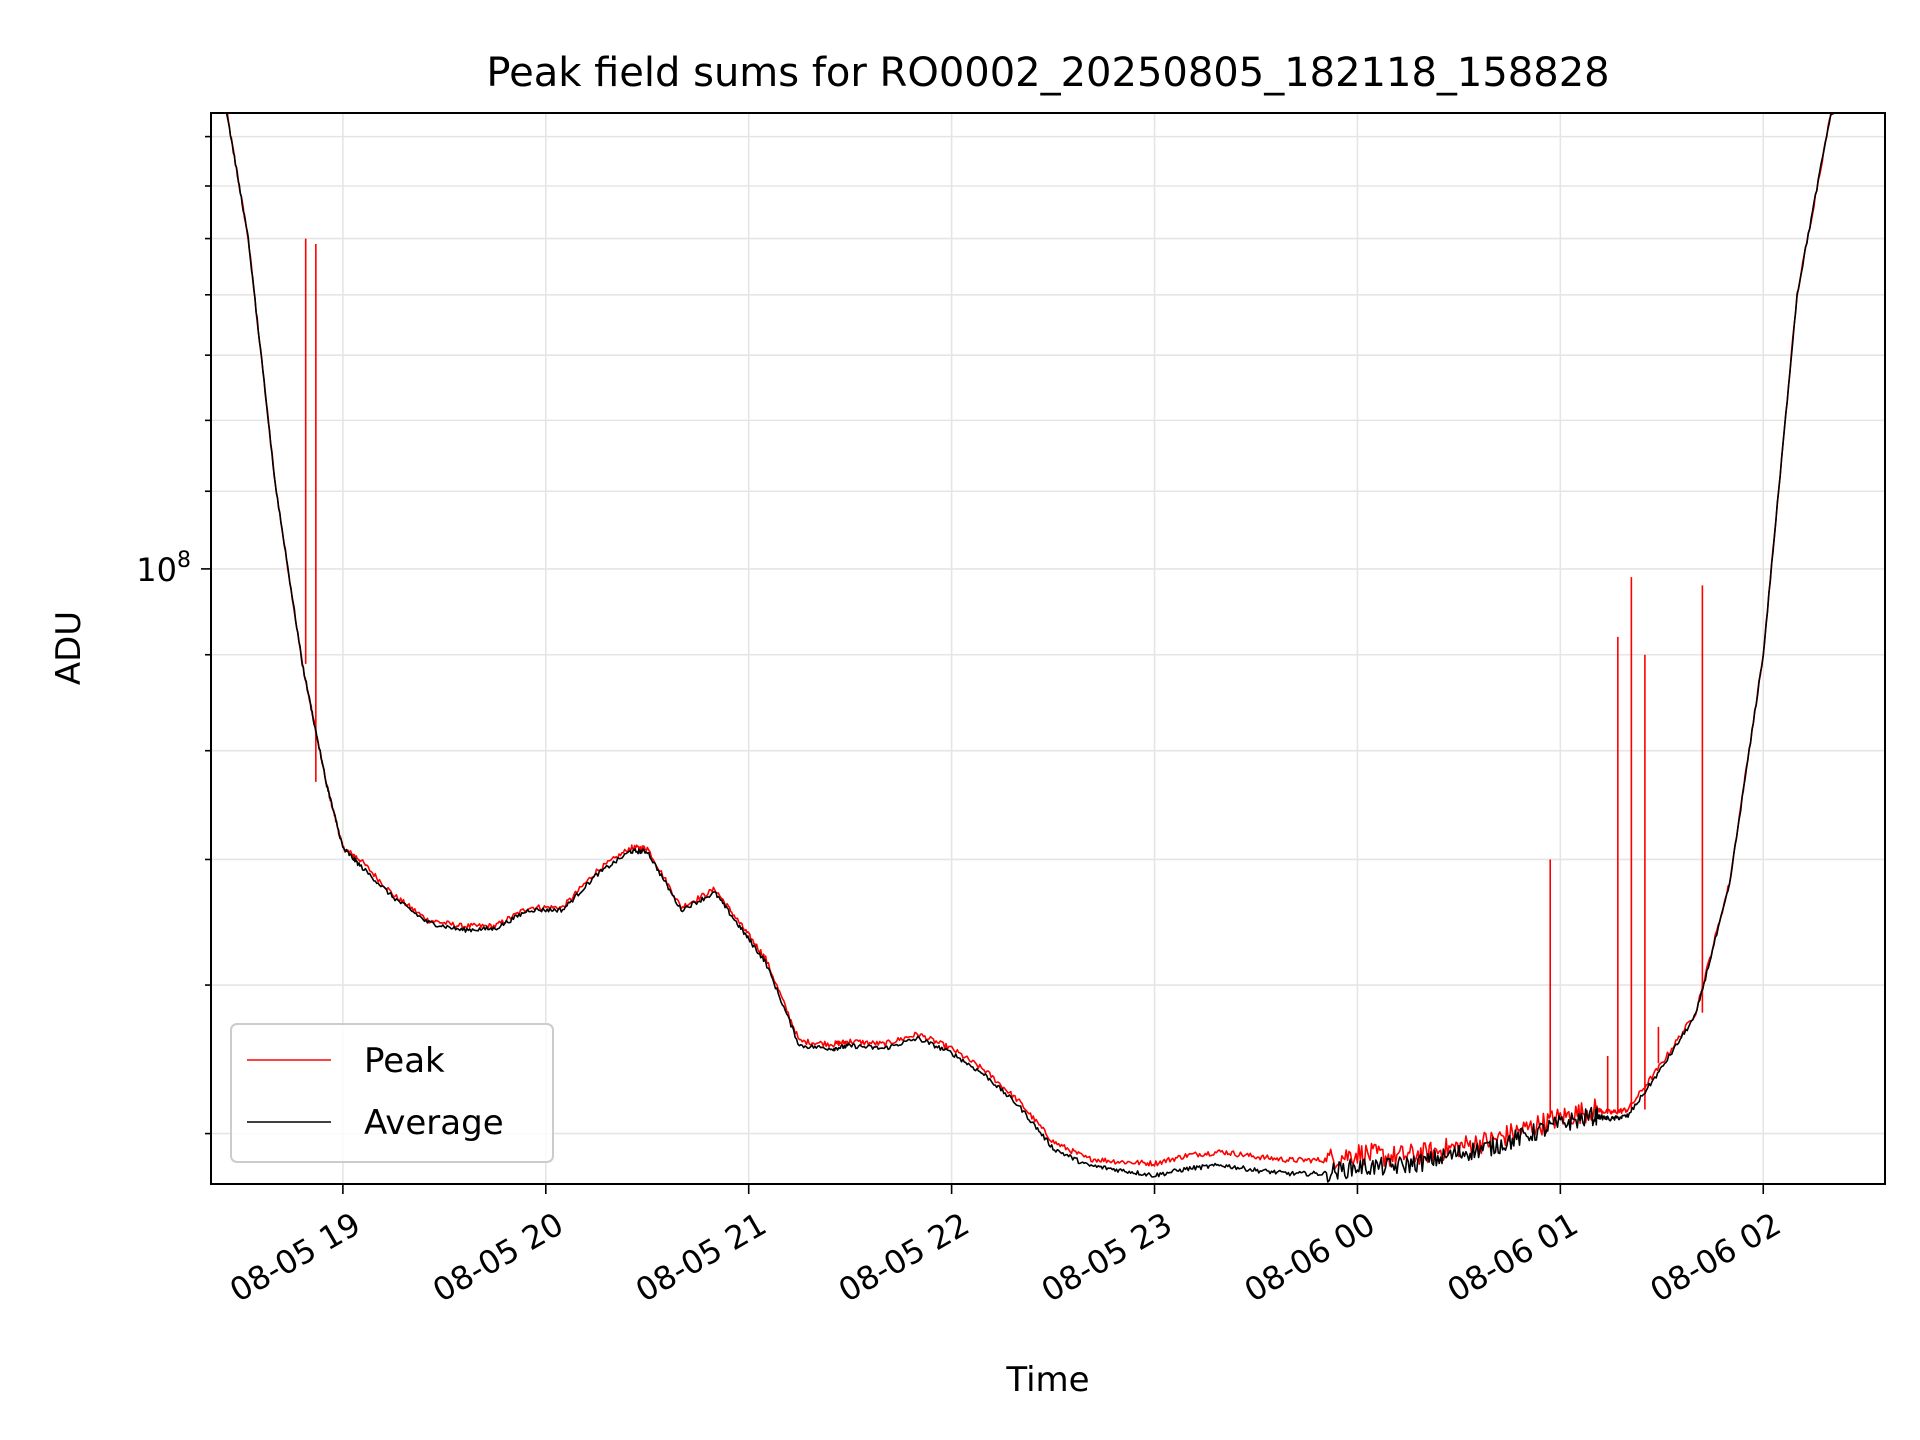 The width and height of the screenshot is (1920, 1440). I want to click on legend-peak-label: Peak, so click(404, 1061).